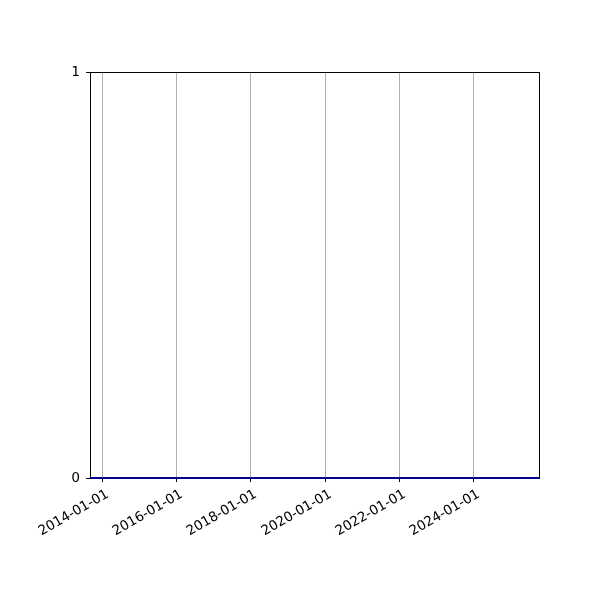  Describe the element at coordinates (370, 513) in the screenshot. I see `x-tick-label: 2022-01-01` at that location.